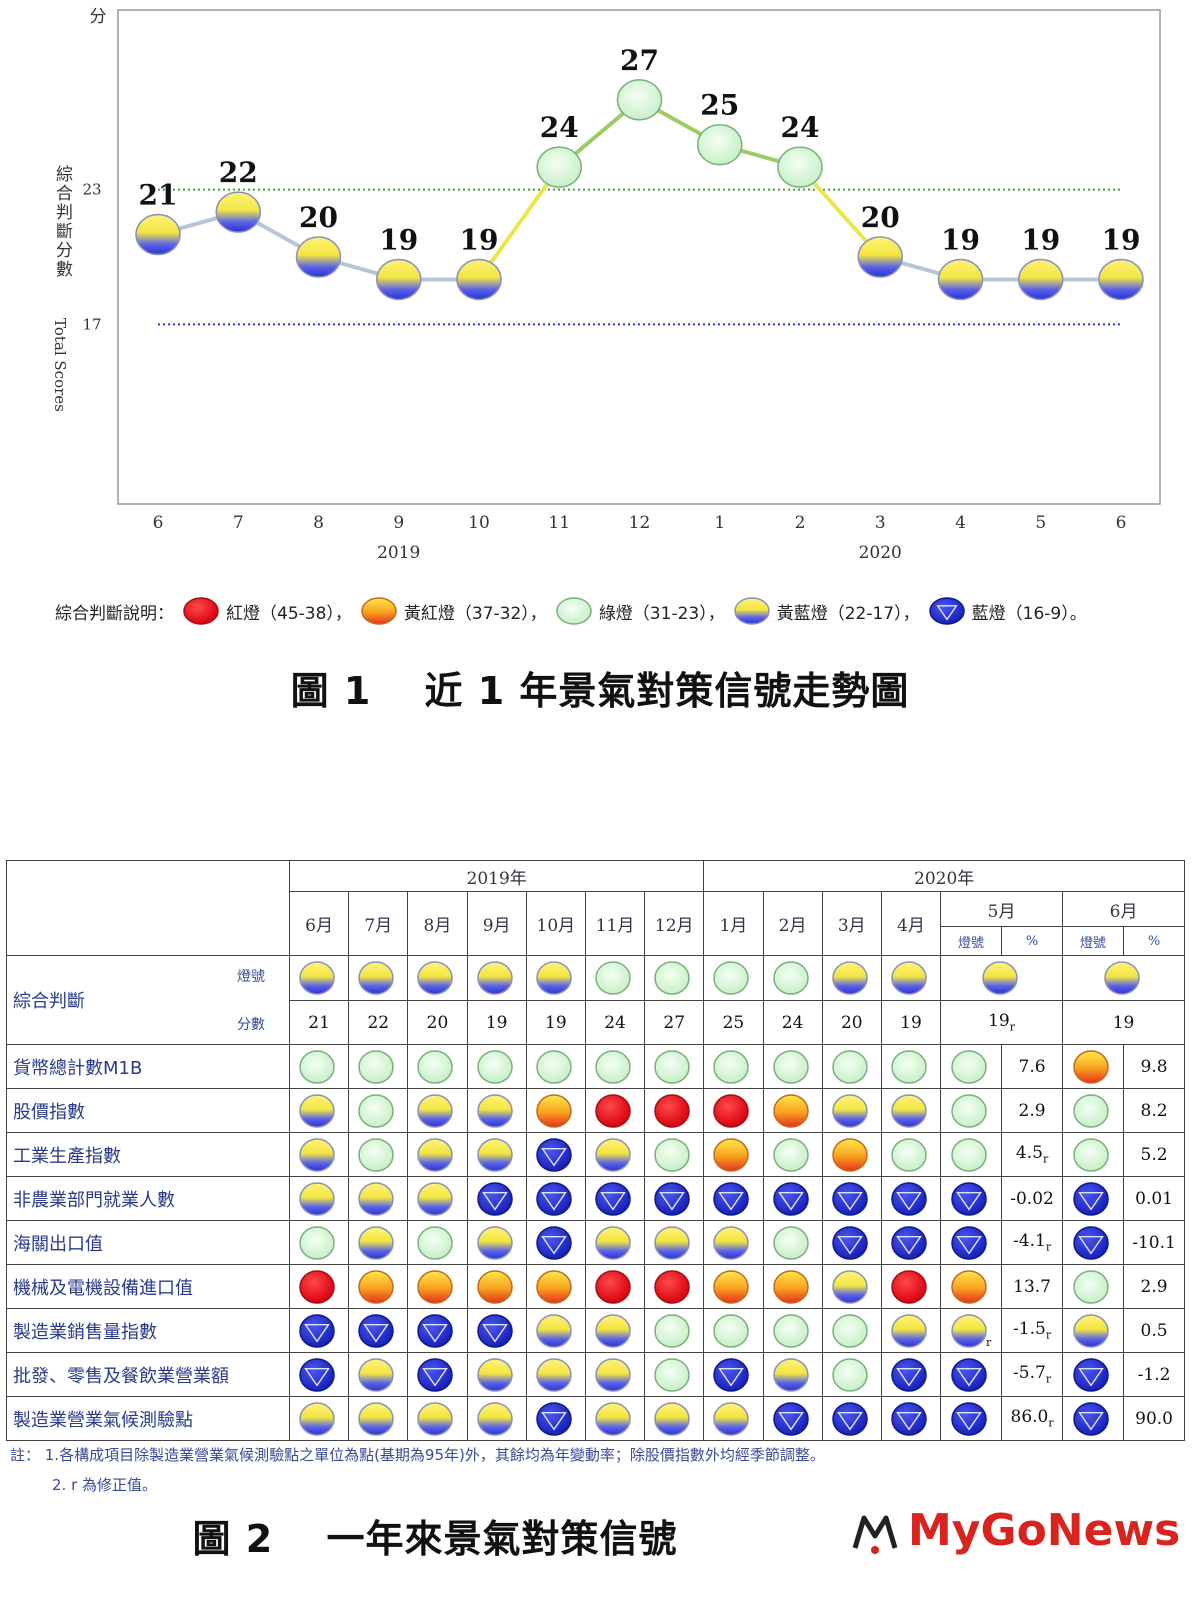 This screenshot has height=1600, width=1200. What do you see at coordinates (98, 17) in the screenshot?
I see `y-unit-label: 分` at bounding box center [98, 17].